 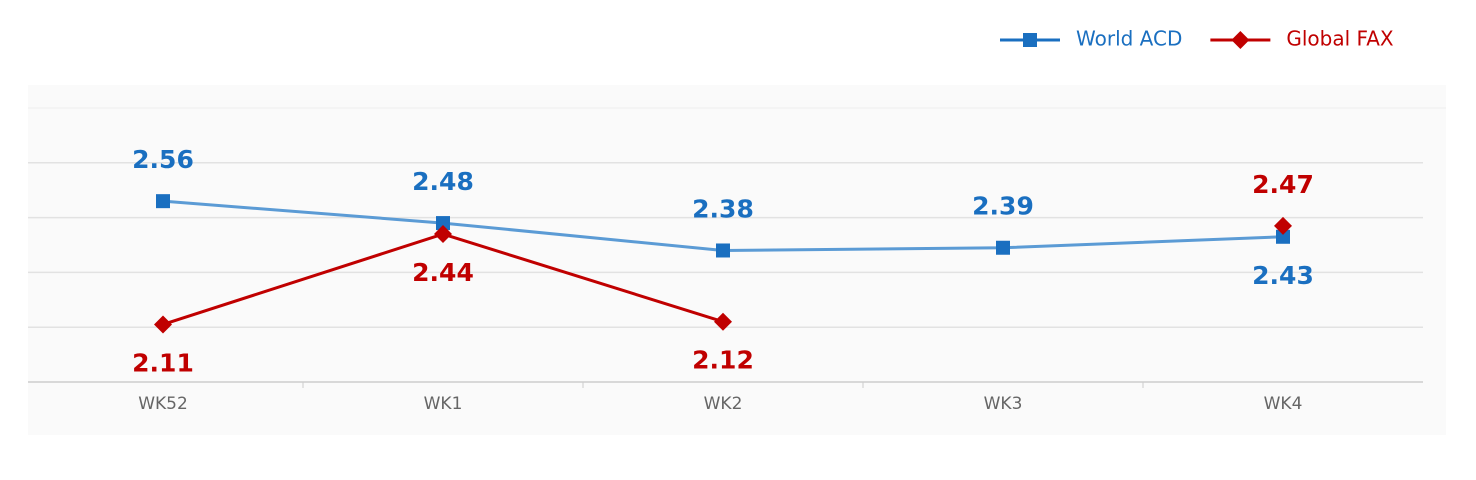 I want to click on value-label: 2.48, so click(x=443, y=181).